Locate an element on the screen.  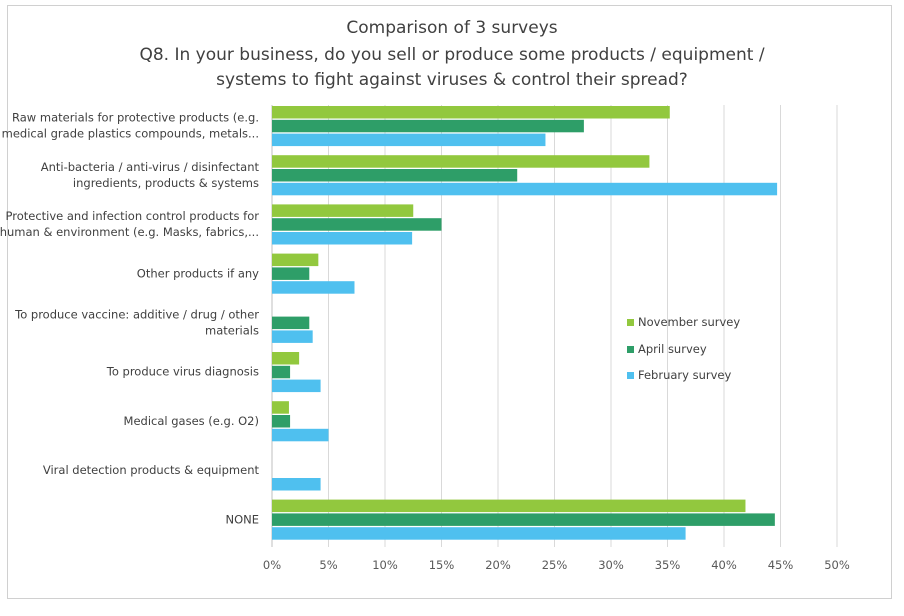
category-label: Medical gases (e.g. O2) is located at coordinates (191, 421).